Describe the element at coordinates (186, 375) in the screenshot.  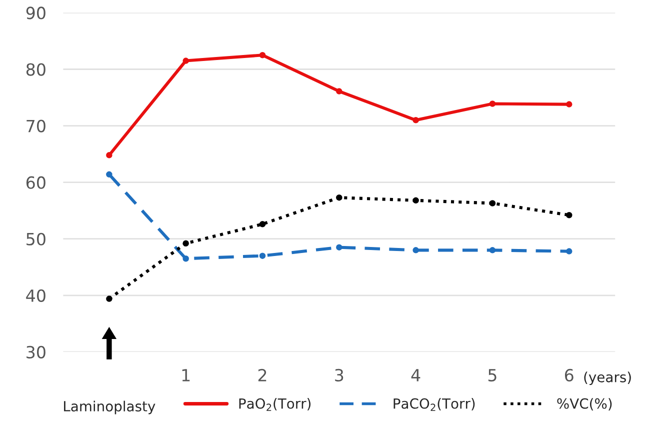
I see `x-tick-label: 1` at that location.